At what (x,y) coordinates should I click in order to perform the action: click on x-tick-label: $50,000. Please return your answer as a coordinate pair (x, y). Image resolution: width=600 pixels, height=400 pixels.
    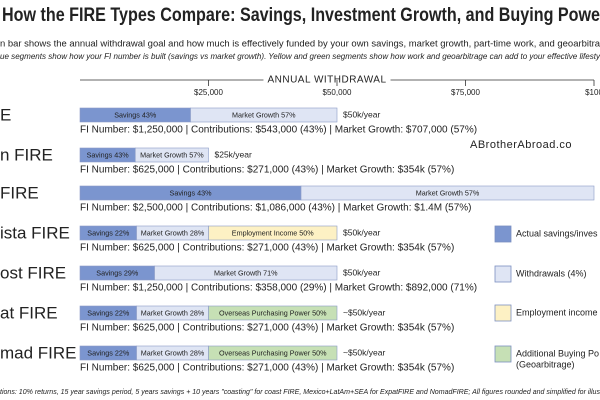
    Looking at the image, I should click on (337, 92).